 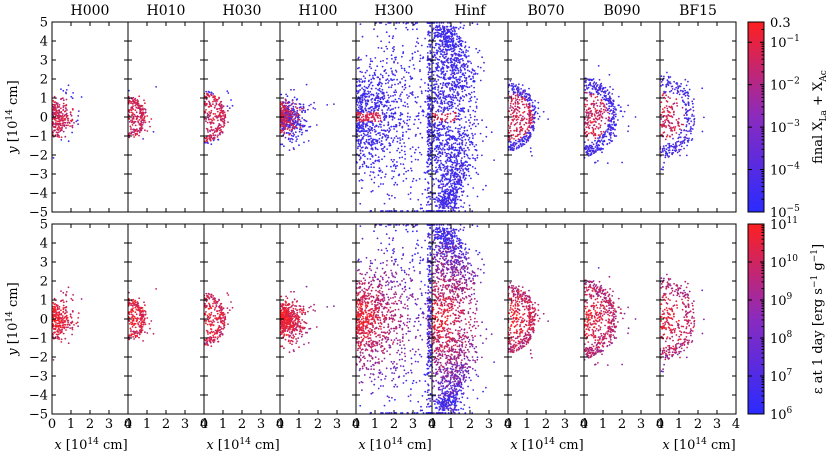 What do you see at coordinates (219, 118) in the screenshot?
I see `scatter-points` at bounding box center [219, 118].